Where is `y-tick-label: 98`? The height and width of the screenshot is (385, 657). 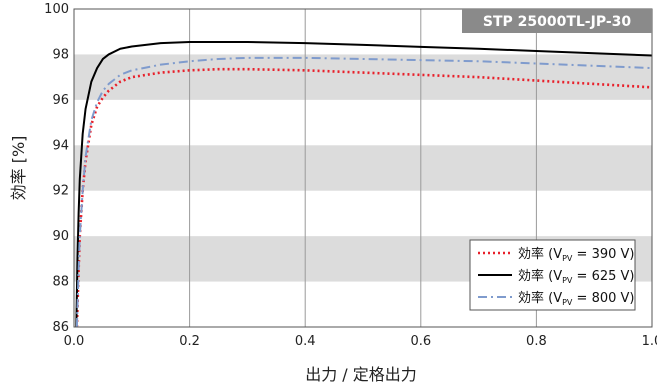
y-tick-label: 98 is located at coordinates (60, 54).